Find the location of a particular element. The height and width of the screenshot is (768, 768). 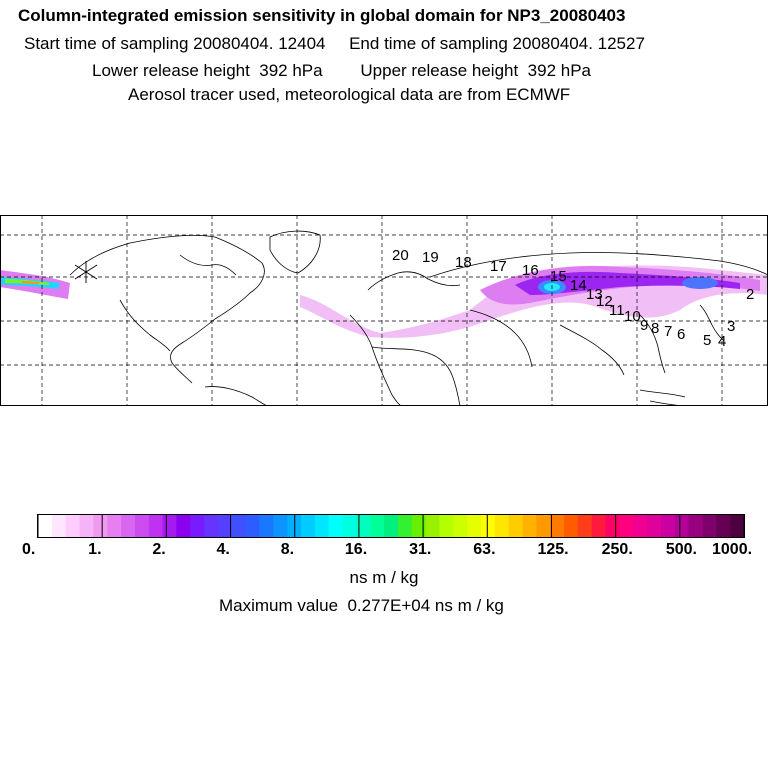

trajectory-label: 19 is located at coordinates (430, 257).